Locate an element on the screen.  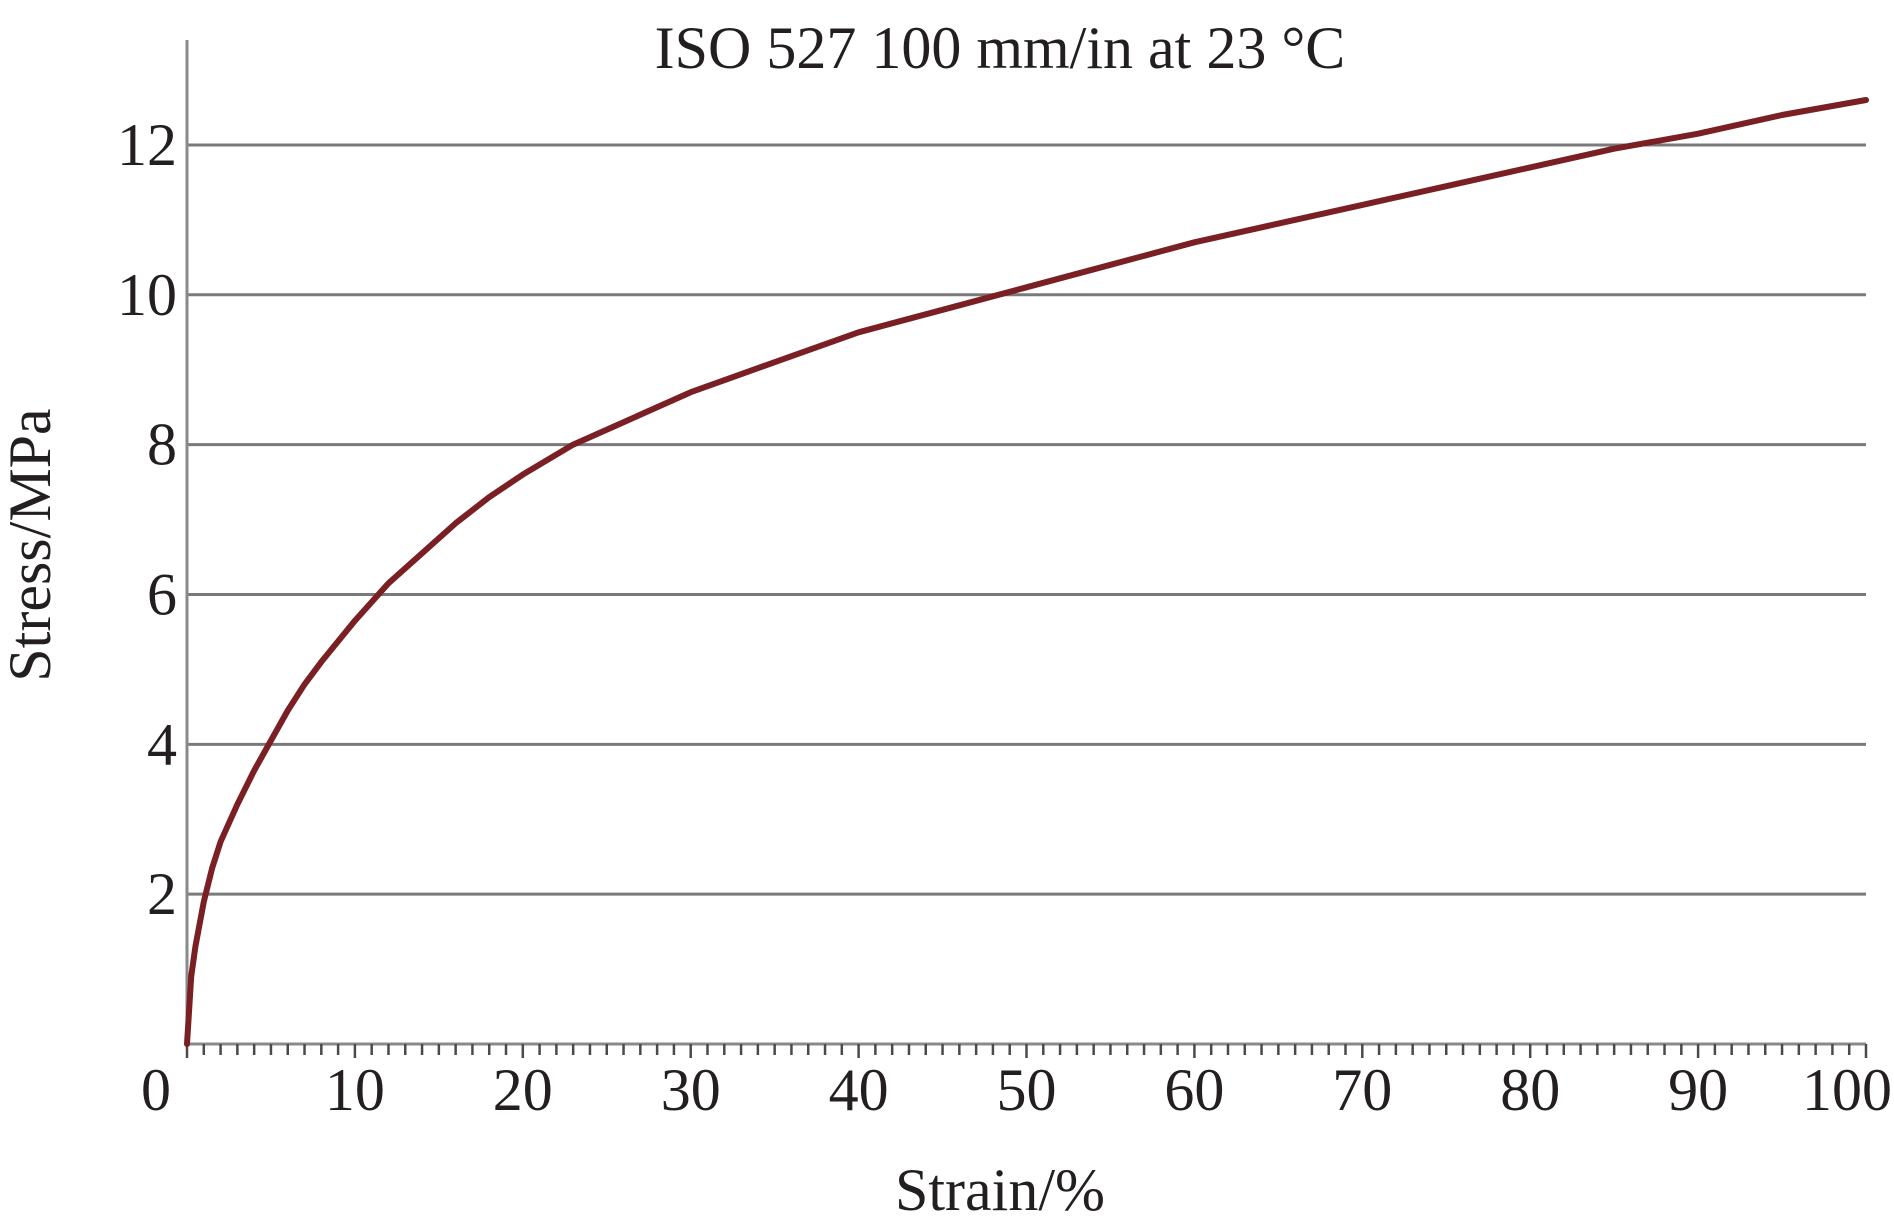
y-tick-label-8: 8 is located at coordinates (162, 445).